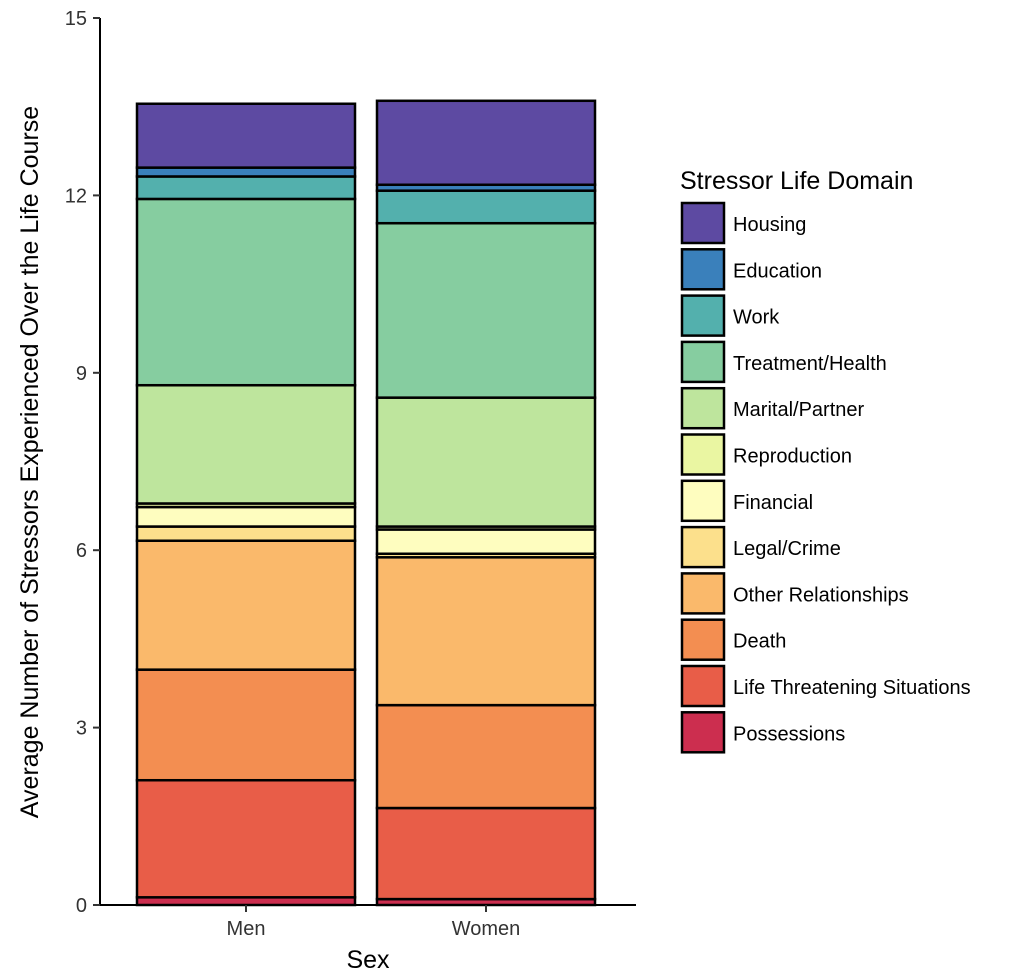 This screenshot has width=1028, height=974. What do you see at coordinates (789, 734) in the screenshot?
I see `legend-label-possessions: Possessions` at bounding box center [789, 734].